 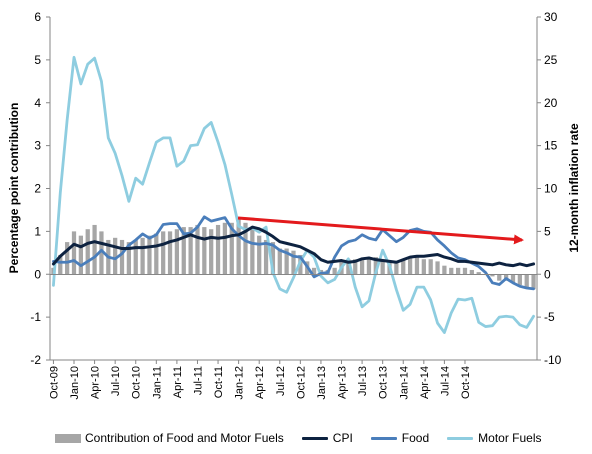 What do you see at coordinates (551, 146) in the screenshot?
I see `right-tick-label: 15` at bounding box center [551, 146].